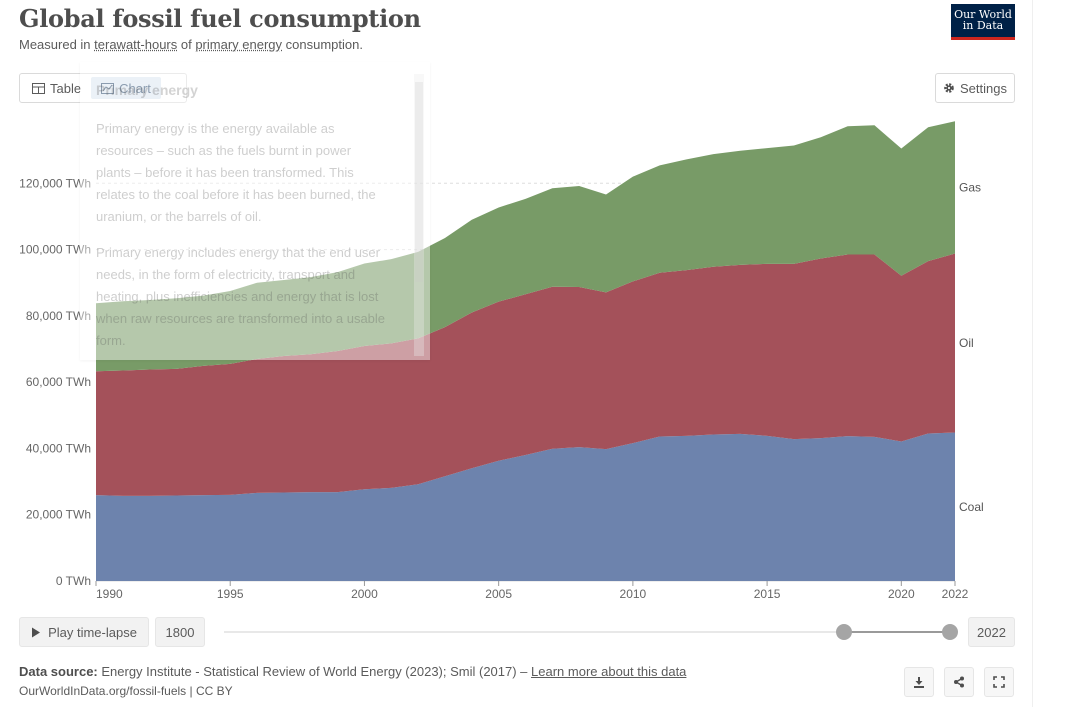 The image size is (1079, 707). What do you see at coordinates (498, 594) in the screenshot?
I see `x-tick-label: 2005` at bounding box center [498, 594].